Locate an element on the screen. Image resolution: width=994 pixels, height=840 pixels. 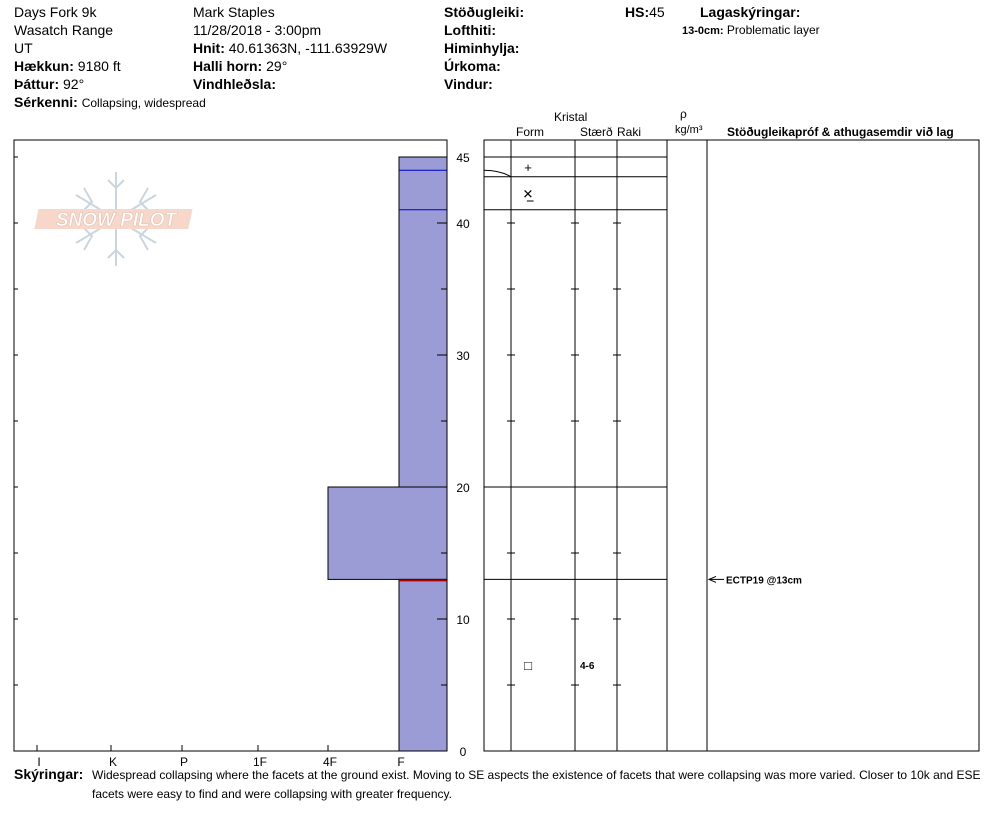
row-connector is located at coordinates (497, 173).